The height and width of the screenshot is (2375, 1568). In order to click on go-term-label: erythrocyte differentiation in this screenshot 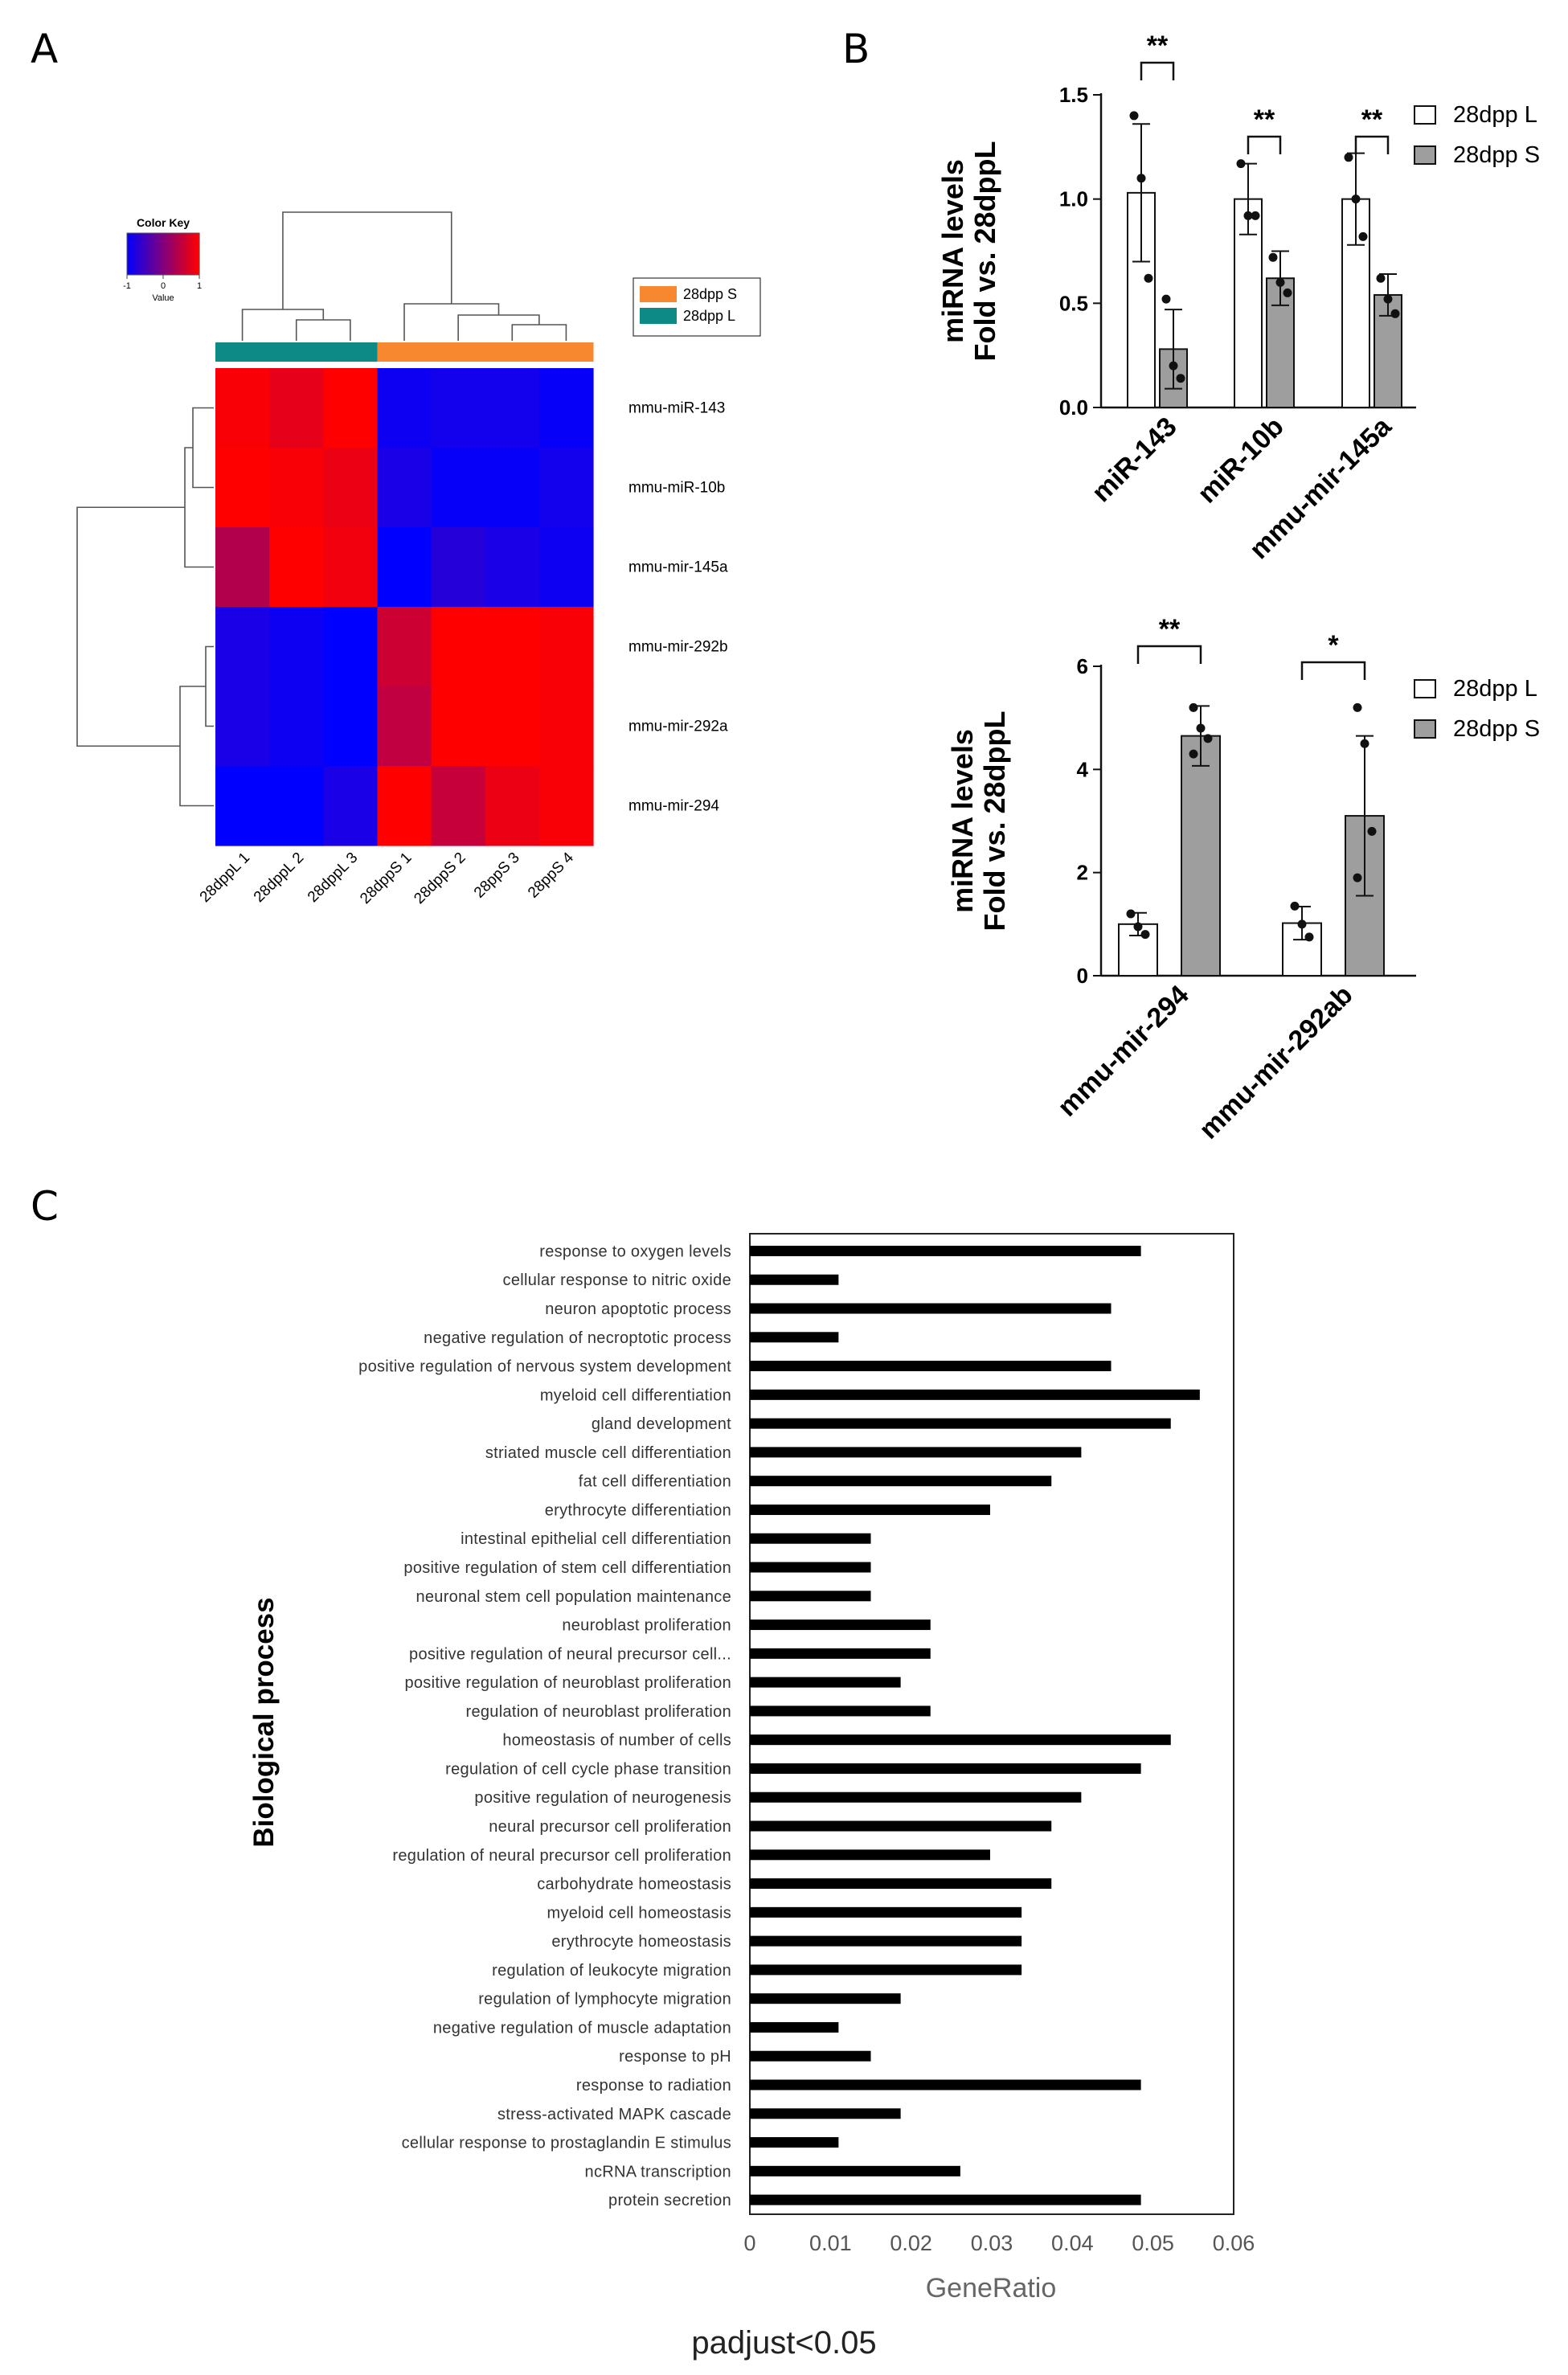, I will do `click(638, 1510)`.